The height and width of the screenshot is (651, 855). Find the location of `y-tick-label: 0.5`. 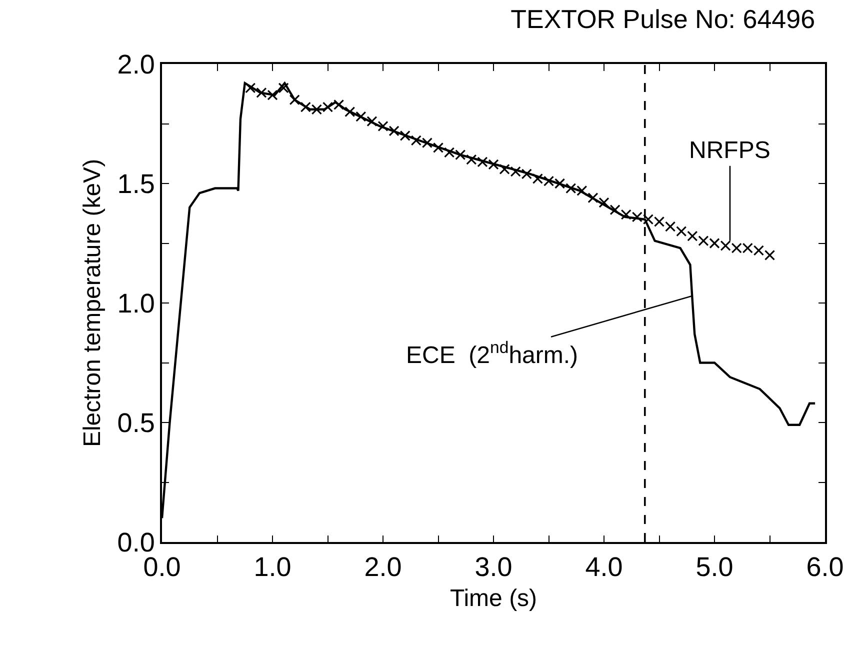

y-tick-label: 0.5 is located at coordinates (136, 423).